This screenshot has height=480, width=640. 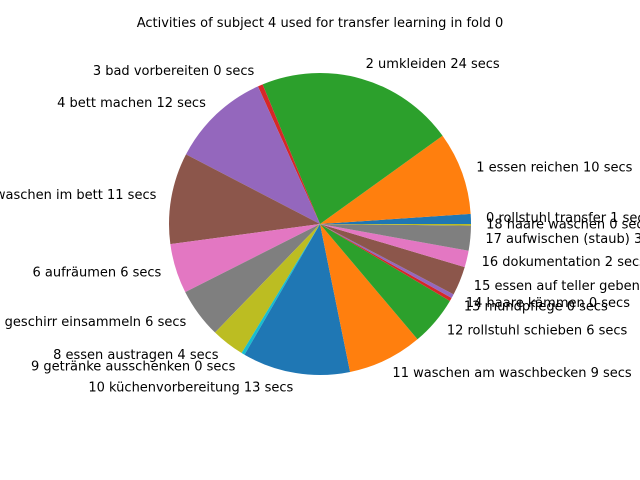 What do you see at coordinates (554, 167) in the screenshot?
I see `pie-label-1: 1 essen reichen 10 secs` at bounding box center [554, 167].